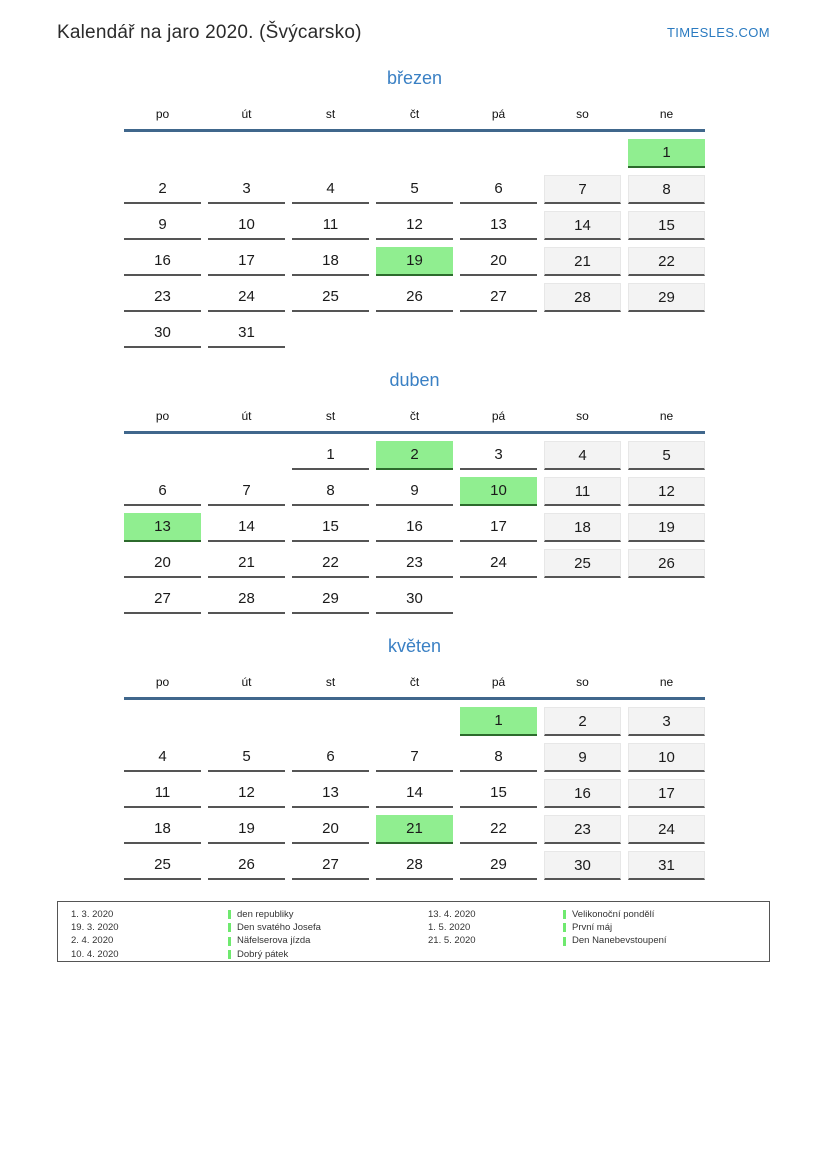  What do you see at coordinates (582, 455) in the screenshot?
I see `weekend-day-cell: 4` at bounding box center [582, 455].